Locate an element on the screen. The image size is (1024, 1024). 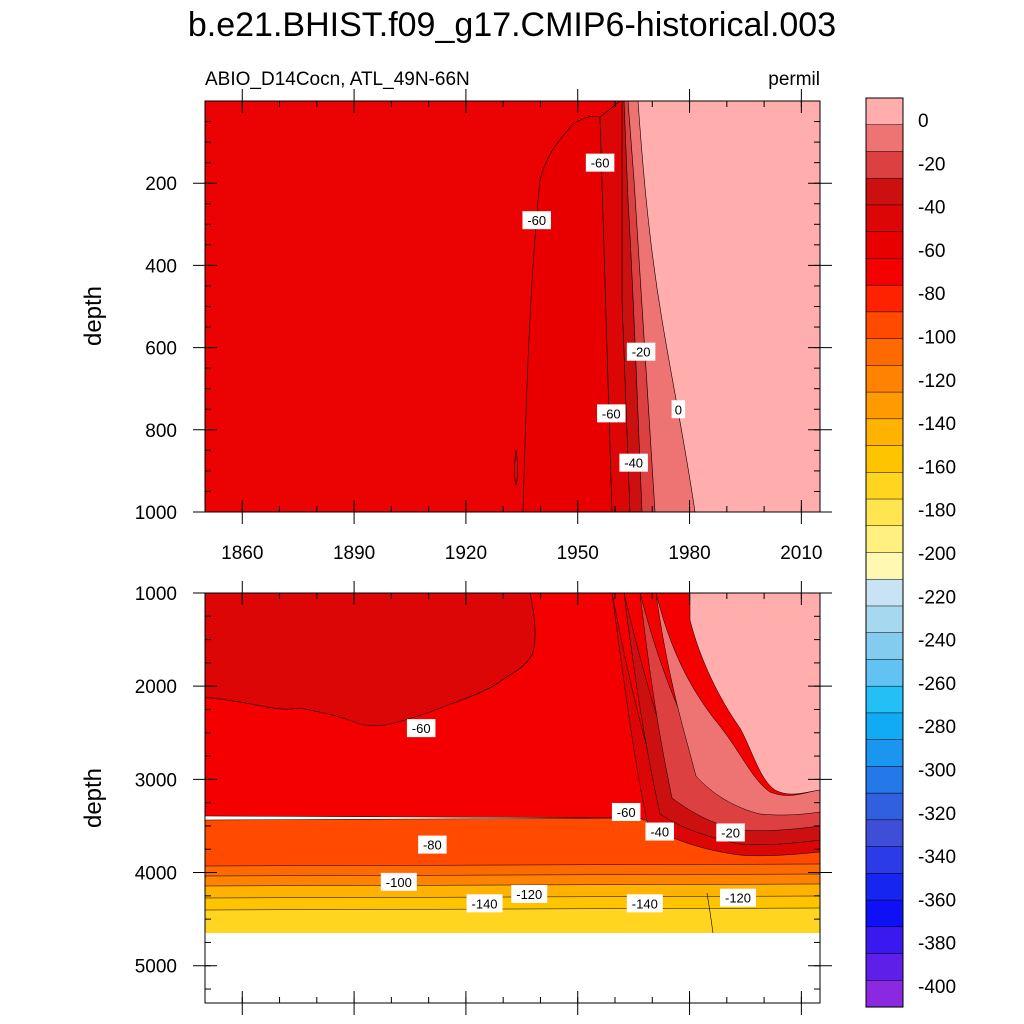
colorbar-label: -40 is located at coordinates (931, 208).